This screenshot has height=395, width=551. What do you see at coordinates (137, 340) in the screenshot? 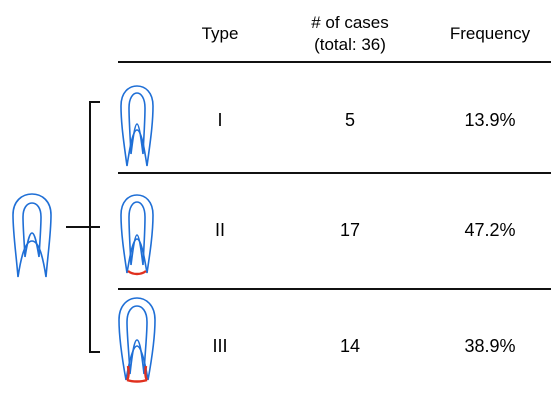
I see `tooth-type-3-icon` at bounding box center [137, 340].